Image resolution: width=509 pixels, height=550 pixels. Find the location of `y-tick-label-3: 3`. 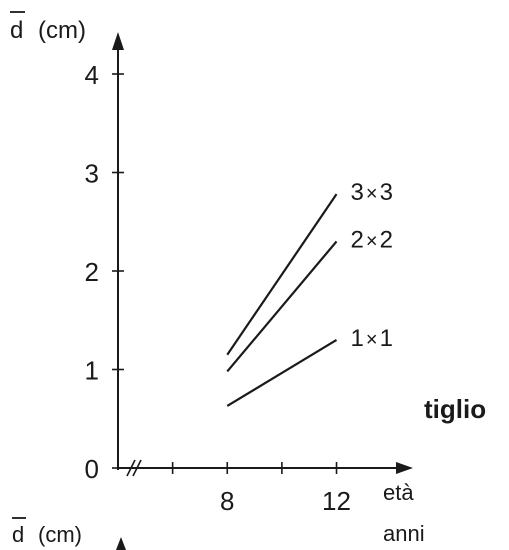

y-tick-label-3: 3 is located at coordinates (92, 174).